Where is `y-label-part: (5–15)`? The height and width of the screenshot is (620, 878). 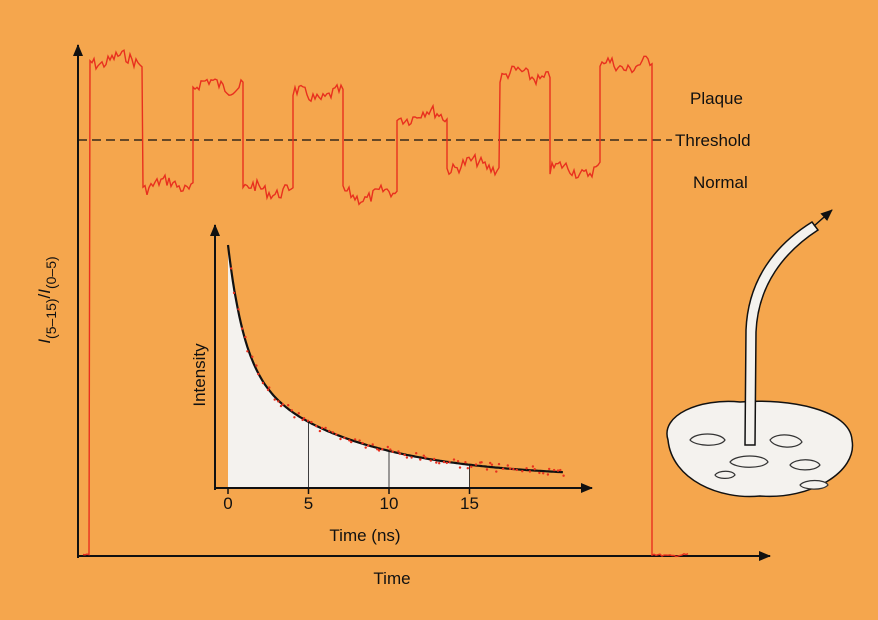 y-label-part: (5–15) is located at coordinates (51, 318).